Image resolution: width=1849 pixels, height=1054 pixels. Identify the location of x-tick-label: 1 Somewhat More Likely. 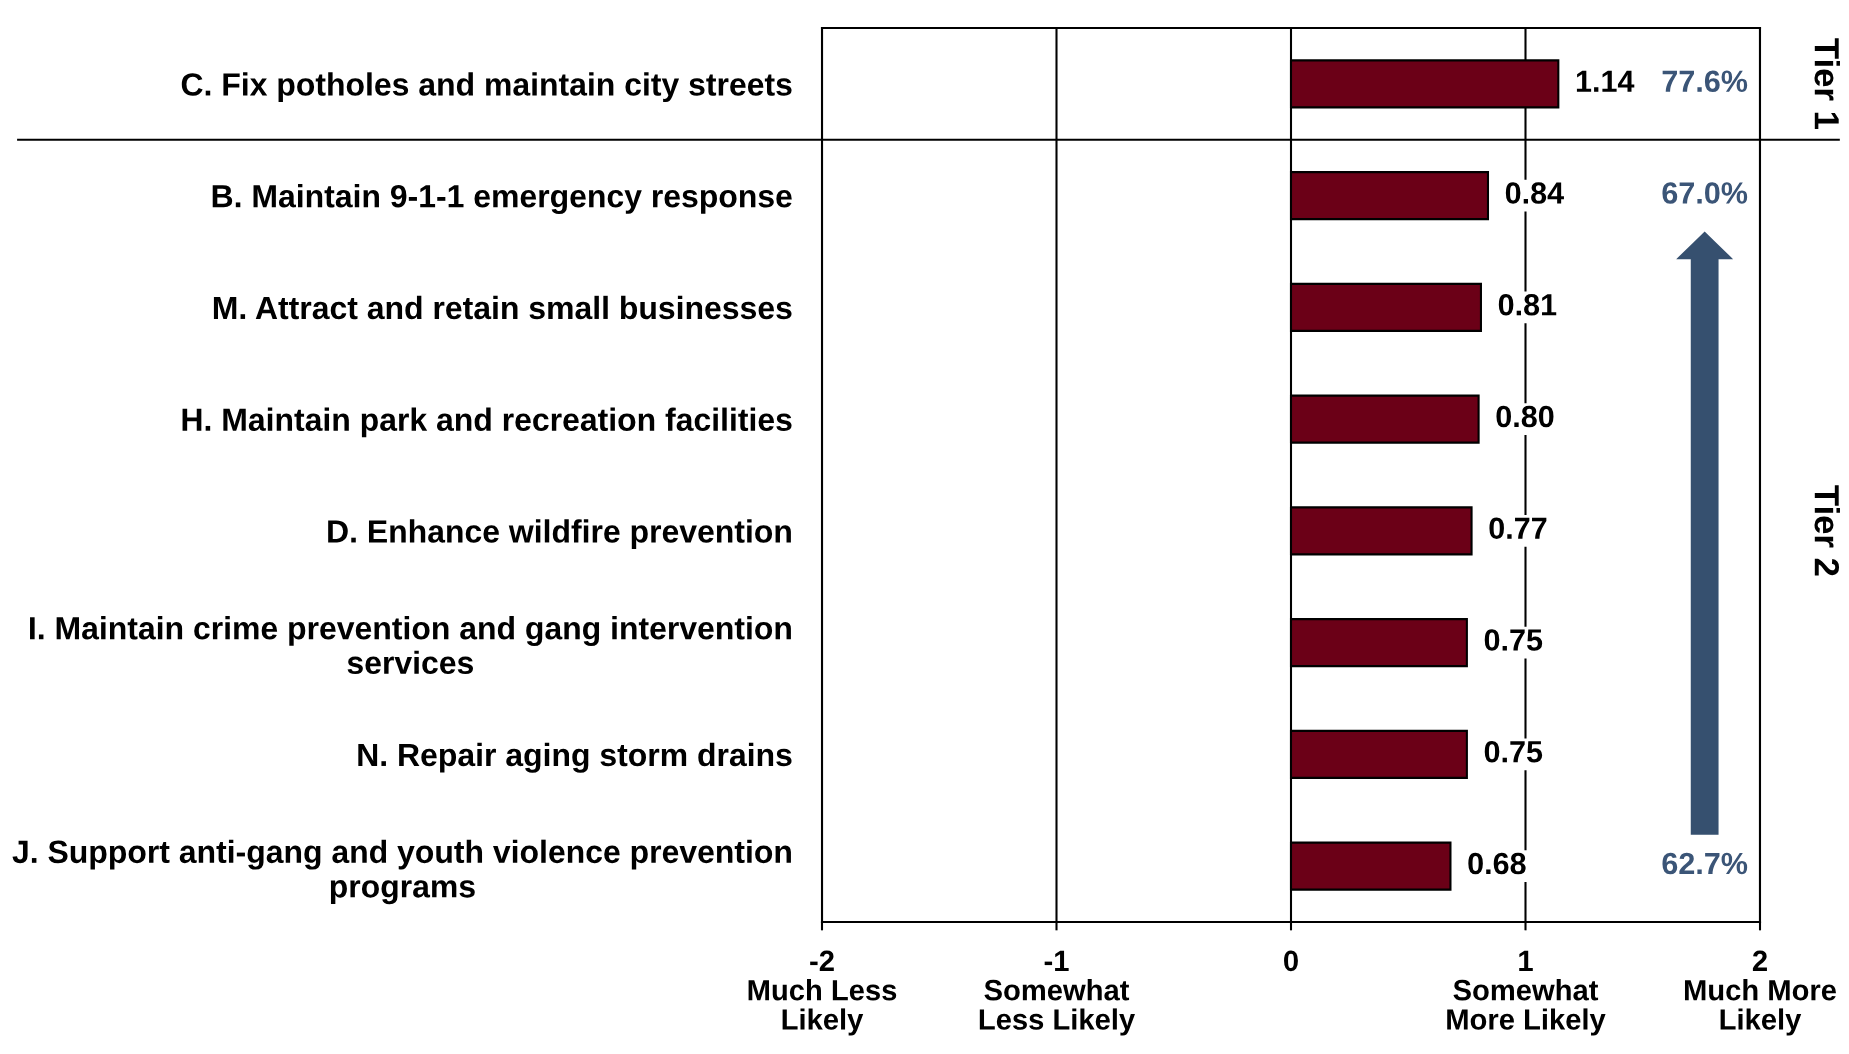
(1526, 993).